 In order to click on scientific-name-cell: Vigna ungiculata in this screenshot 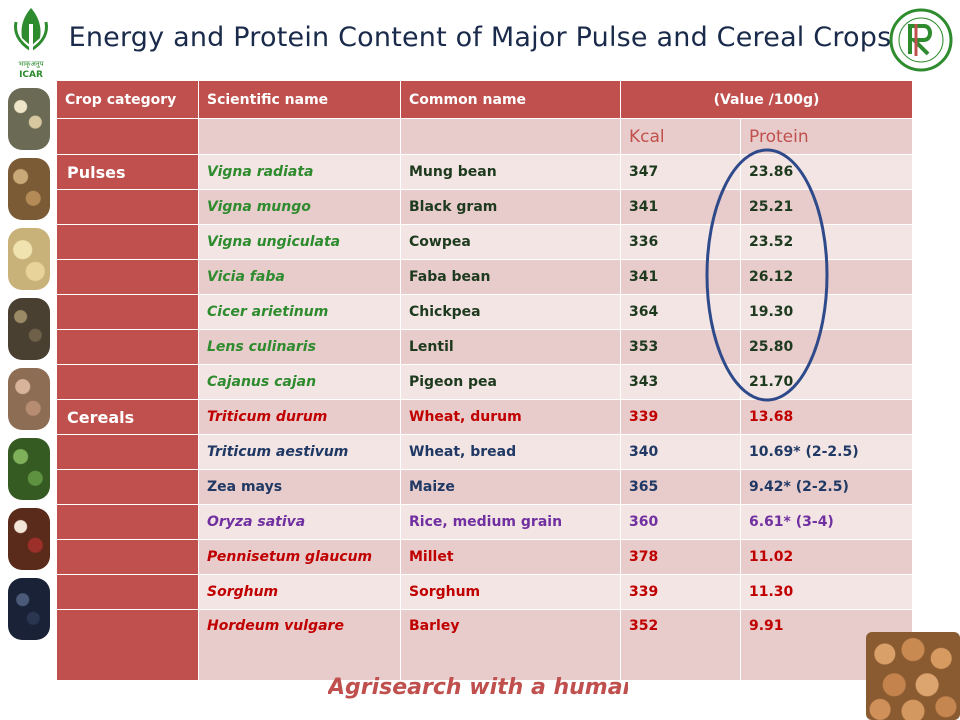, I will do `click(299, 242)`.